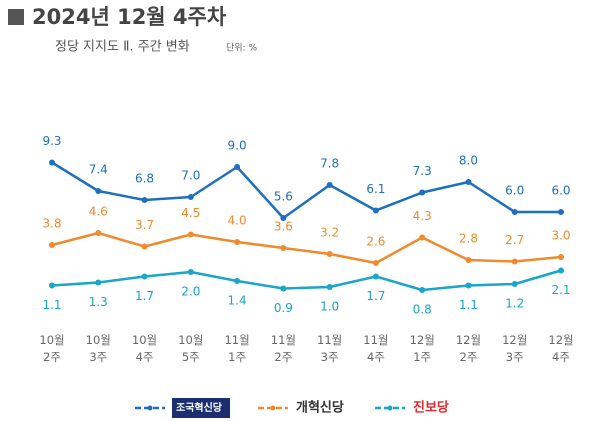 Image resolution: width=600 pixels, height=421 pixels. I want to click on x-tick-label: 11월 1주, so click(236, 348).